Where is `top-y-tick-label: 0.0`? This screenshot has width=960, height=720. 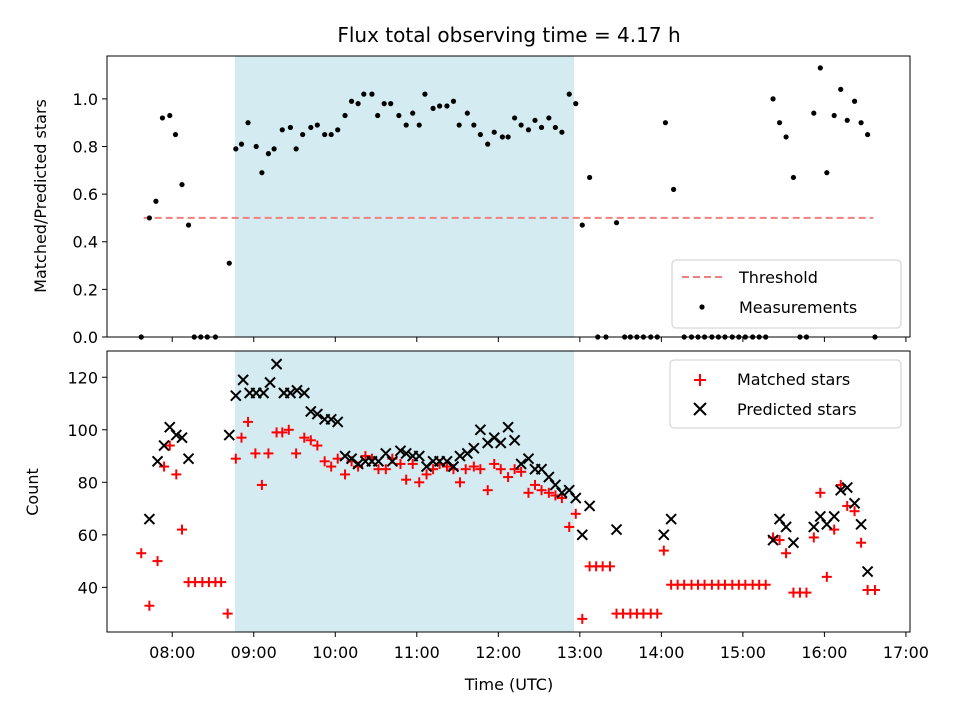 top-y-tick-label: 0.0 is located at coordinates (85, 337).